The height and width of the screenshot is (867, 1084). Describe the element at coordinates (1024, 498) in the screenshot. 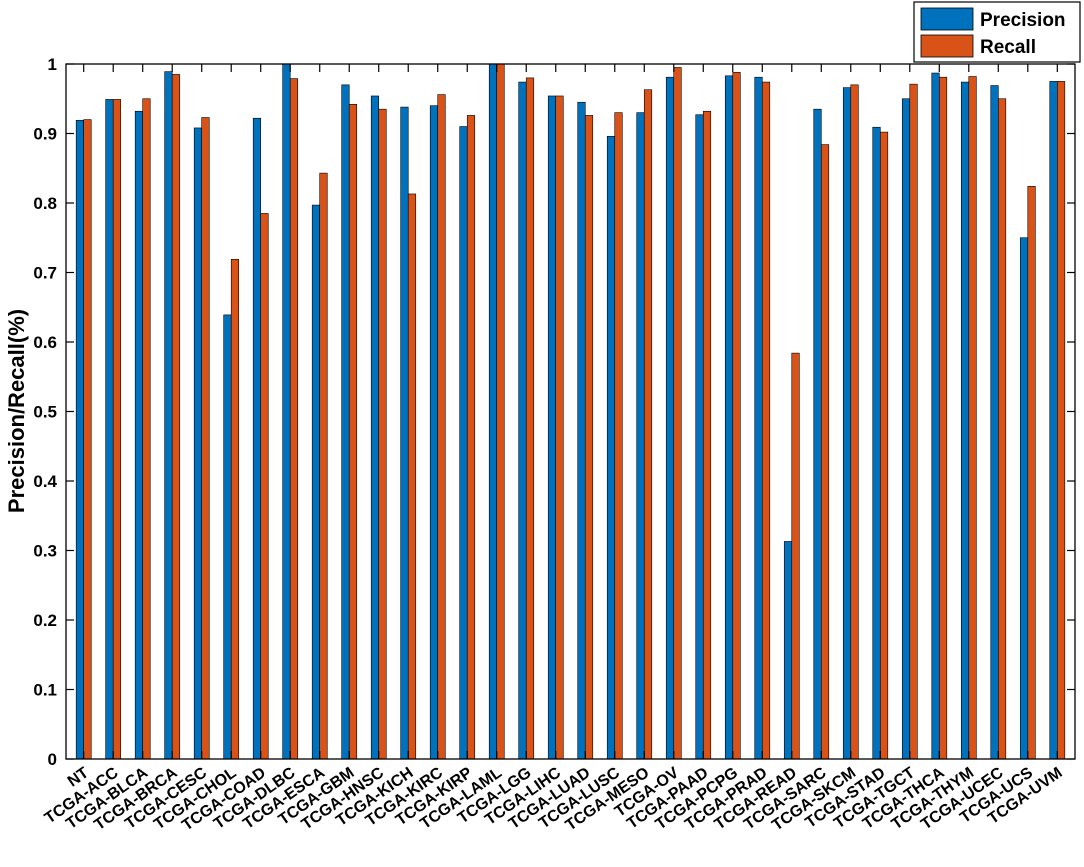

I see `bar-precision-tcga-ucs` at that location.